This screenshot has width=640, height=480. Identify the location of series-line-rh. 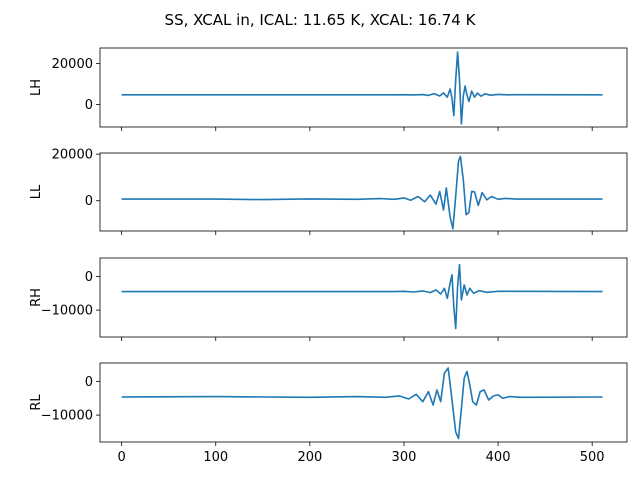
(362, 296).